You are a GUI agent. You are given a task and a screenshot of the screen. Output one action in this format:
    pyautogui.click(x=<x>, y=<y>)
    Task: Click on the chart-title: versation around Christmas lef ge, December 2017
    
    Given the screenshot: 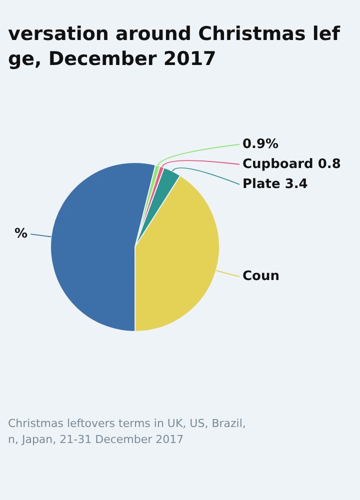 What is the action you would take?
    pyautogui.click(x=174, y=47)
    